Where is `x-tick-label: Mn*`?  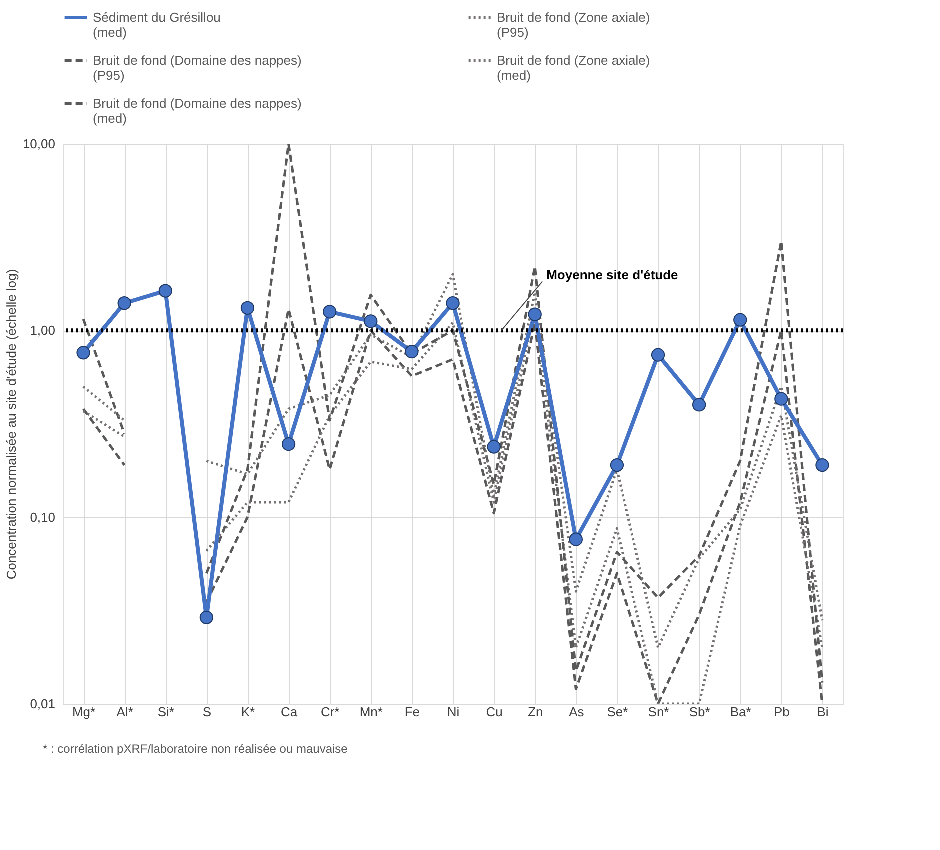 x-tick-label: Mn* is located at coordinates (371, 712).